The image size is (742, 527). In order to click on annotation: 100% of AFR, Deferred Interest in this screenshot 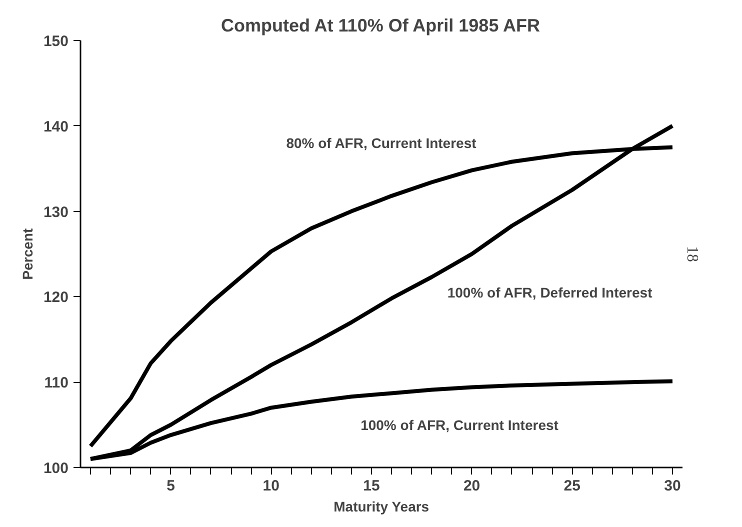, I will do `click(550, 292)`.